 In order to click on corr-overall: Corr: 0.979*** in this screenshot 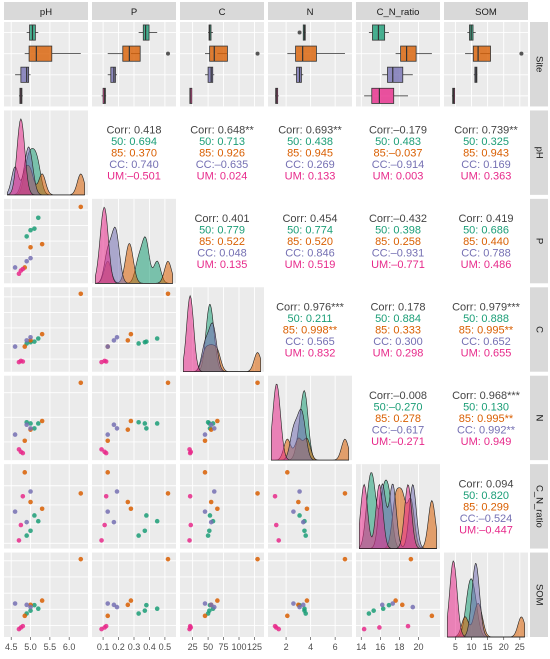, I will do `click(486, 308)`.